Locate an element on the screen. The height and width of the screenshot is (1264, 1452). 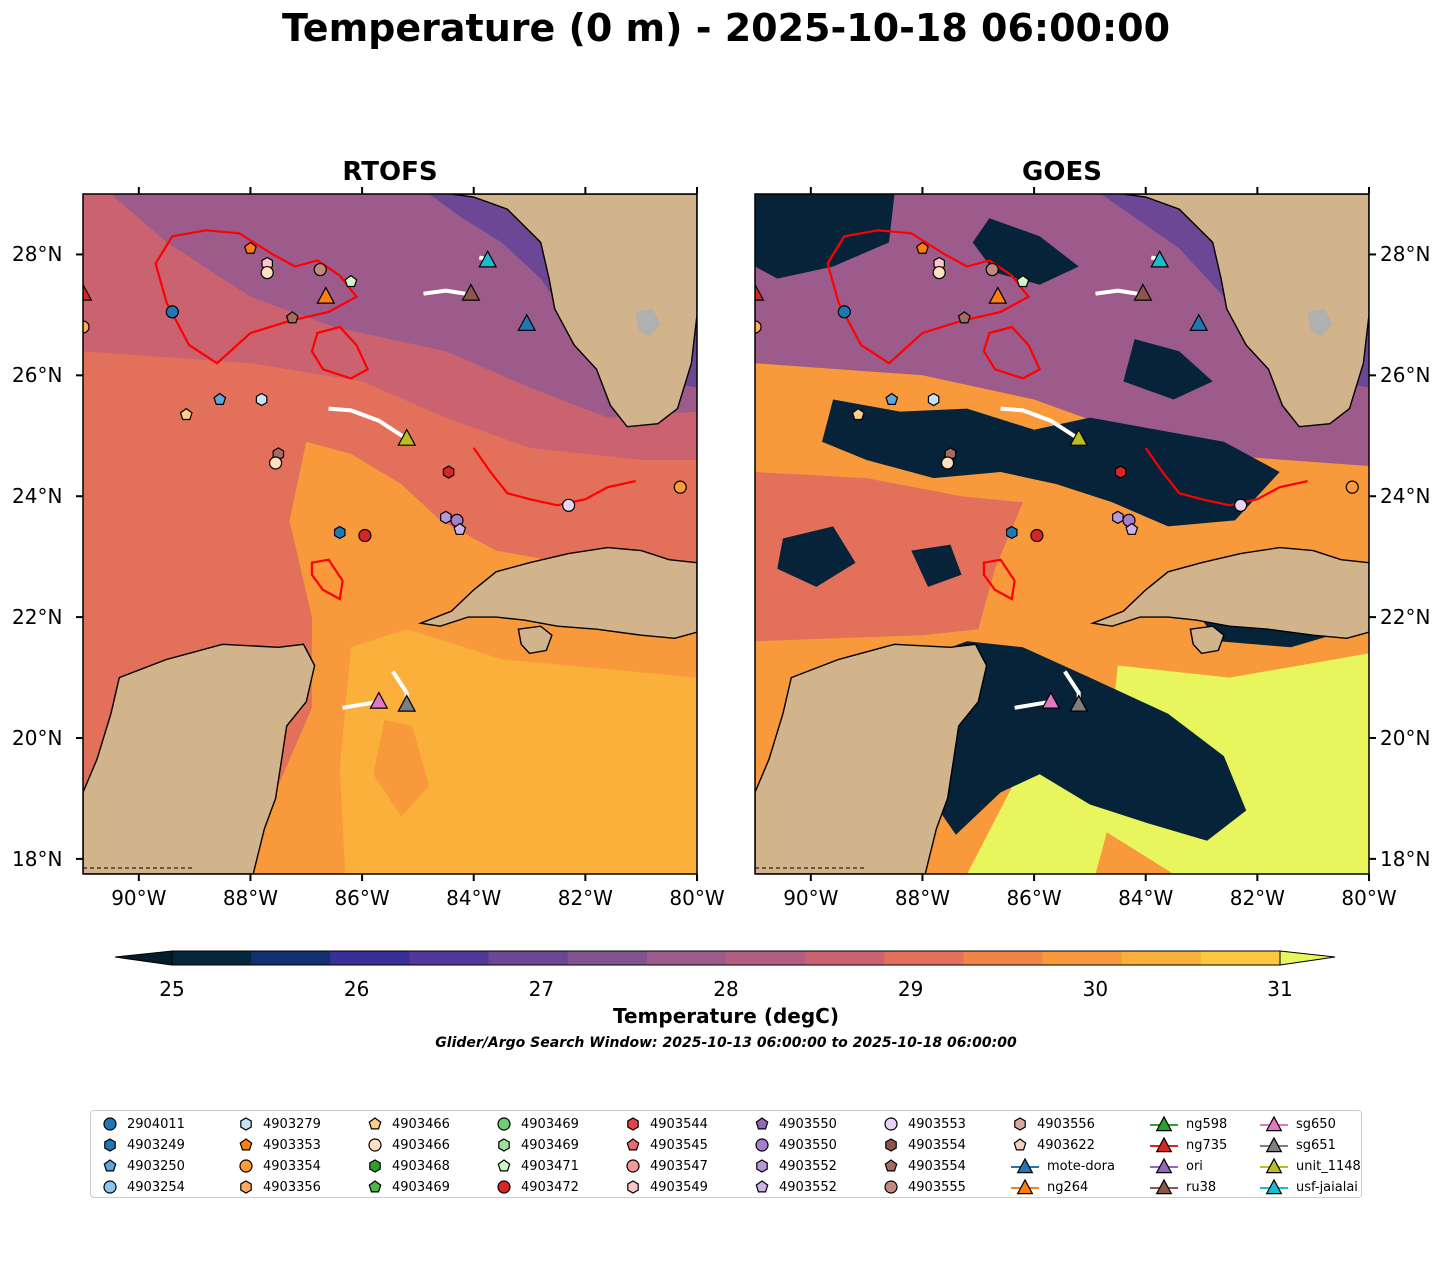
legend-label: 4903544 is located at coordinates (679, 1124).